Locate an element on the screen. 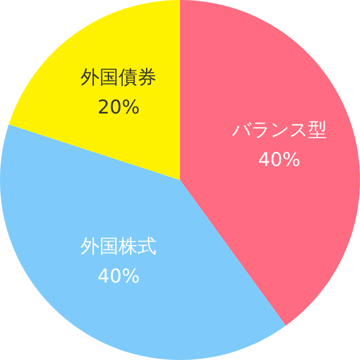  slice-label: 外国株式 is located at coordinates (118, 246).